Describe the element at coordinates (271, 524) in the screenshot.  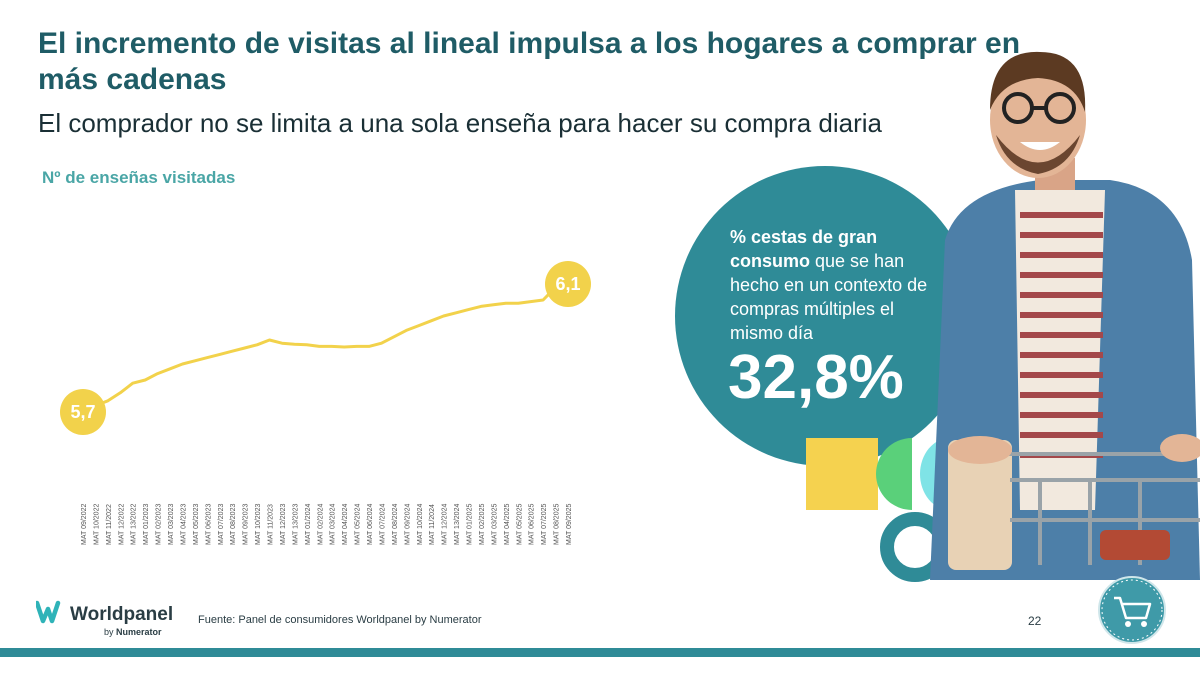
I see `x-tick-label: MAT 11/2023` at that location.